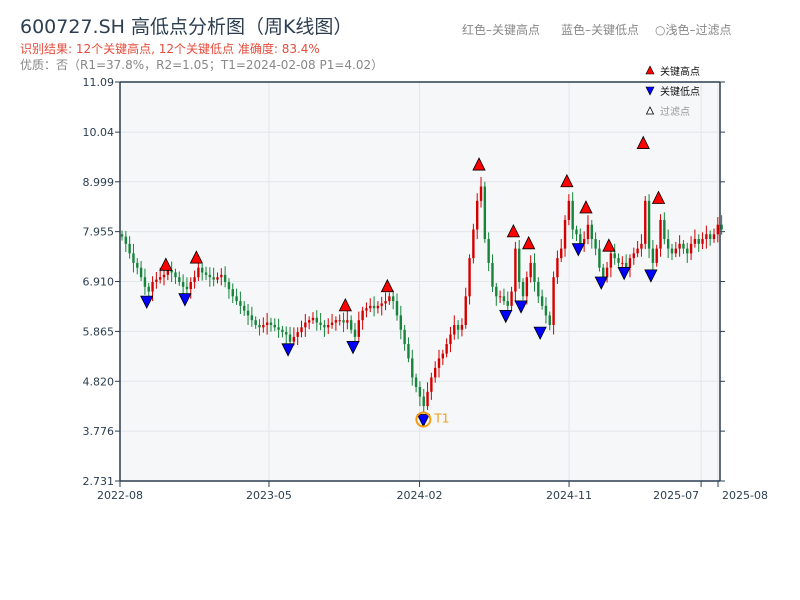  I want to click on x-tick-label: 2025-08, so click(745, 495).